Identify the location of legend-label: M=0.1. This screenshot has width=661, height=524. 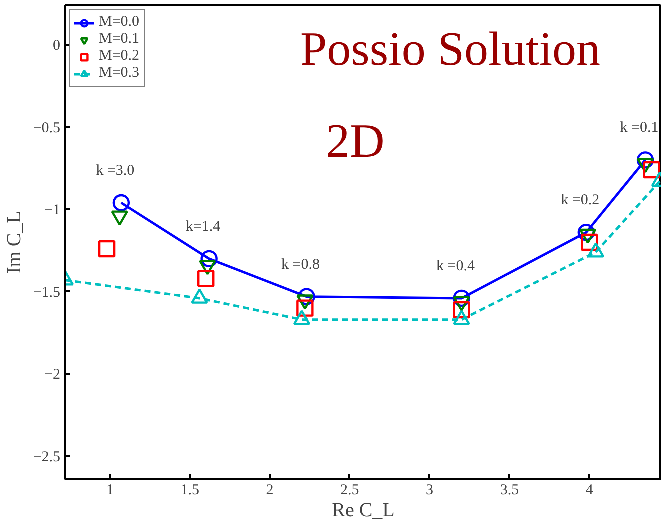
(119, 39).